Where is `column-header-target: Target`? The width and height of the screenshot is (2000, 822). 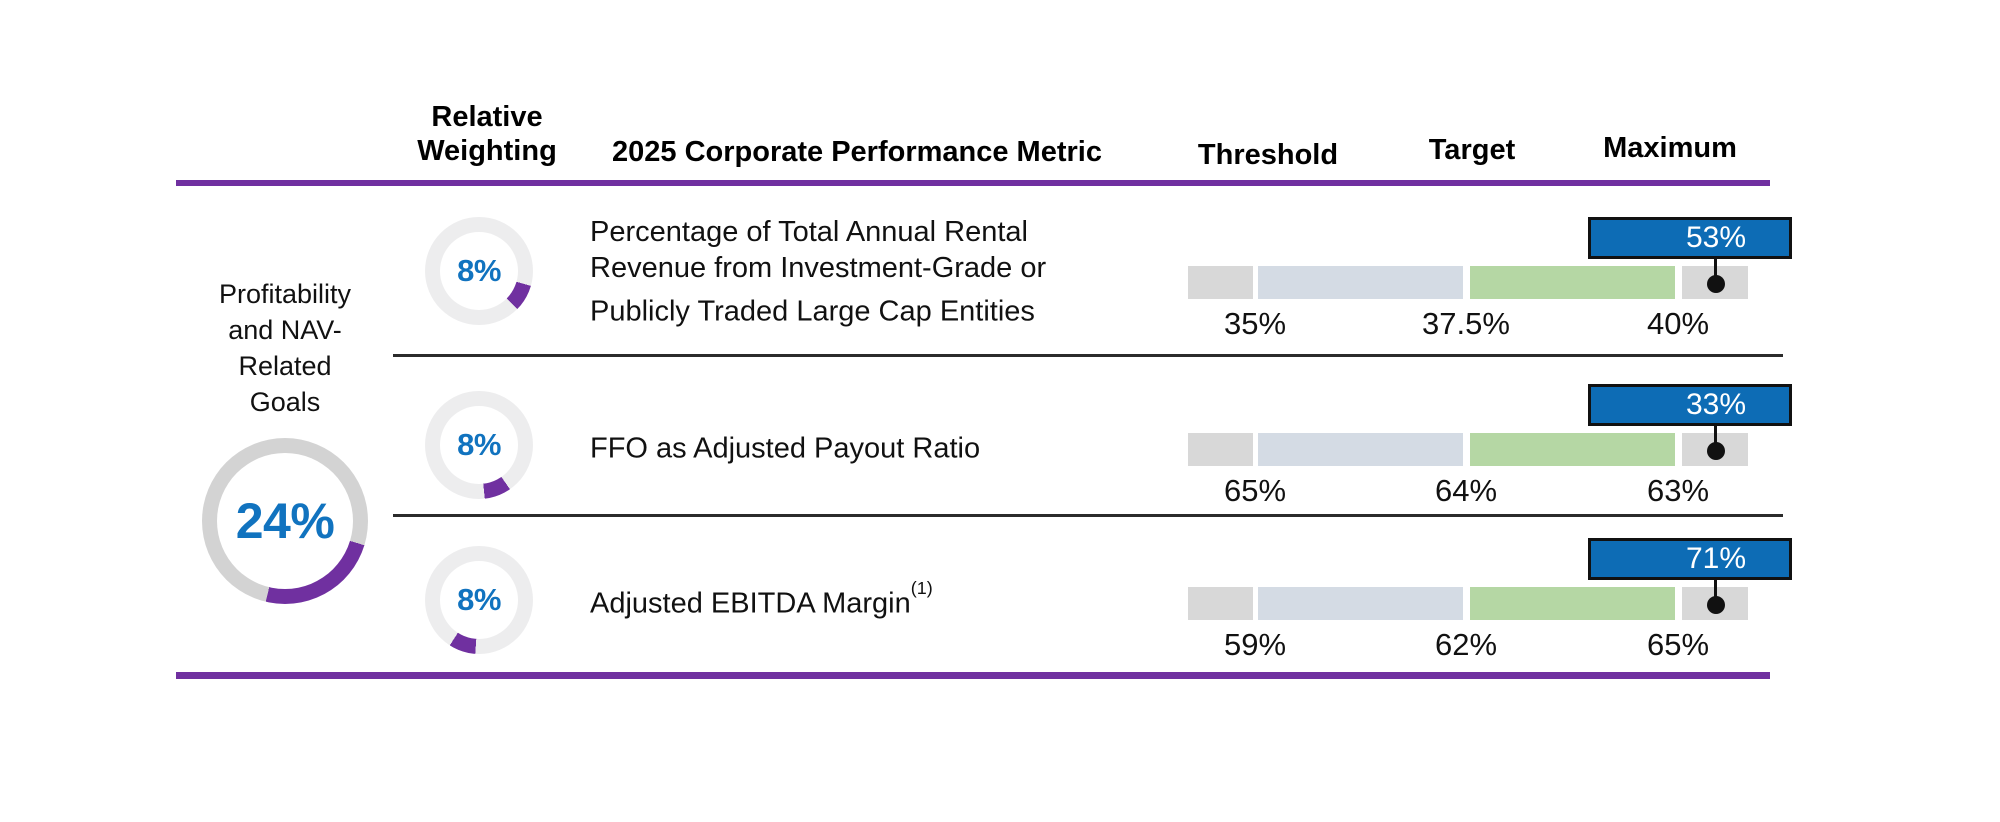 column-header-target: Target is located at coordinates (1472, 150).